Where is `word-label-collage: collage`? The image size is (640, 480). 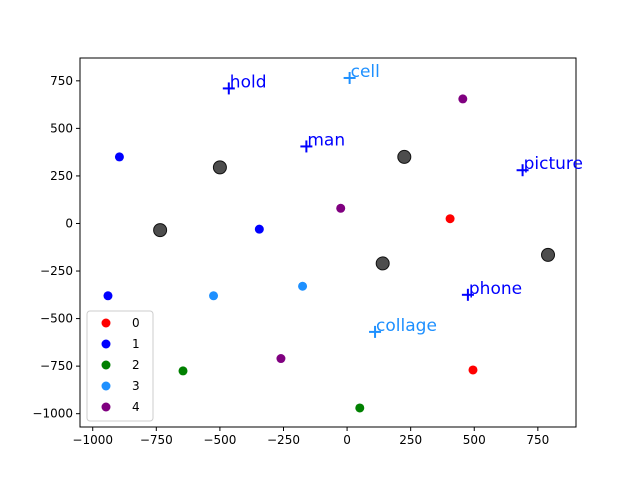
word-label-collage: collage is located at coordinates (406, 326).